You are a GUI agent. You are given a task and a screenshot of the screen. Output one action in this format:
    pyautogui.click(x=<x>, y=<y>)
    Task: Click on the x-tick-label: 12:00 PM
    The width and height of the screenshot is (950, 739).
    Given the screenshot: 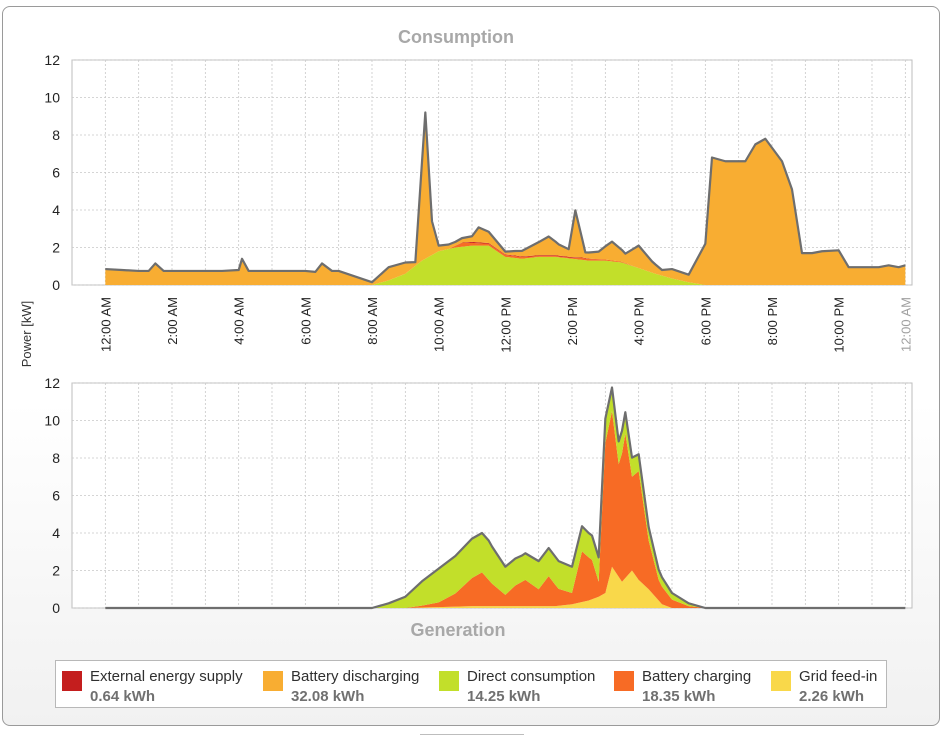 What is the action you would take?
    pyautogui.click(x=505, y=325)
    